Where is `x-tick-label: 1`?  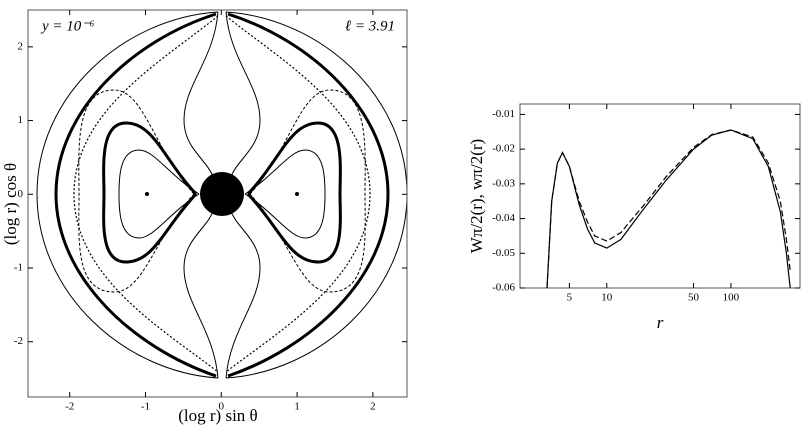 x-tick-label: 1 is located at coordinates (297, 407).